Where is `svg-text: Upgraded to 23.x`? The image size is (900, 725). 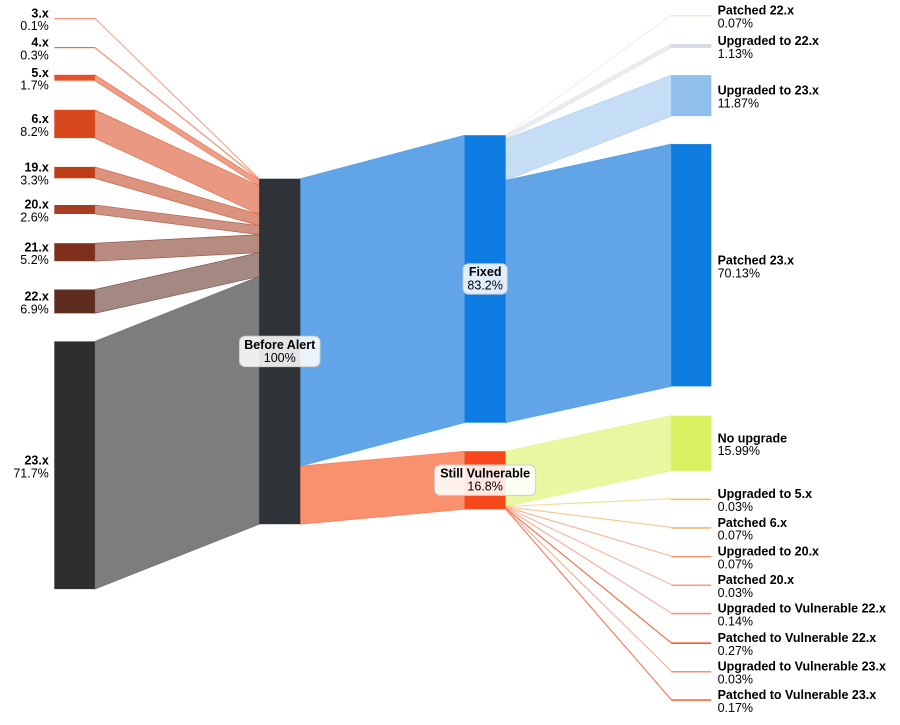
svg-text: Upgraded to 23.x is located at coordinates (768, 91).